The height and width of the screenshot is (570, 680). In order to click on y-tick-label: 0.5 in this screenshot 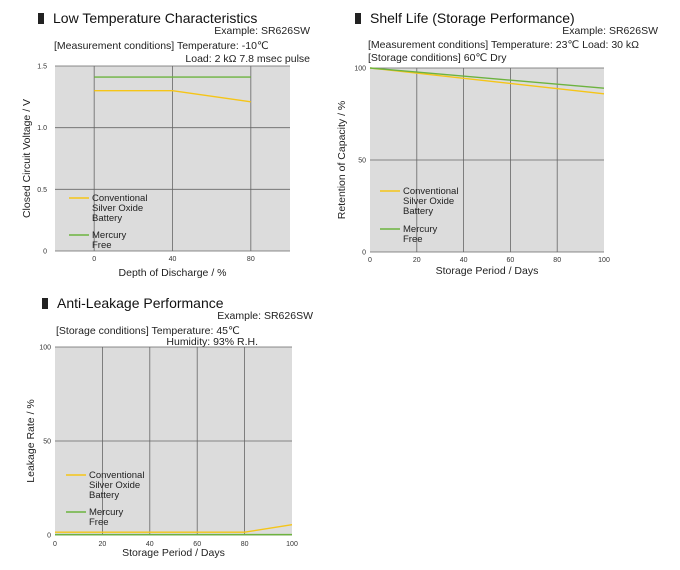, I will do `click(42, 190)`.